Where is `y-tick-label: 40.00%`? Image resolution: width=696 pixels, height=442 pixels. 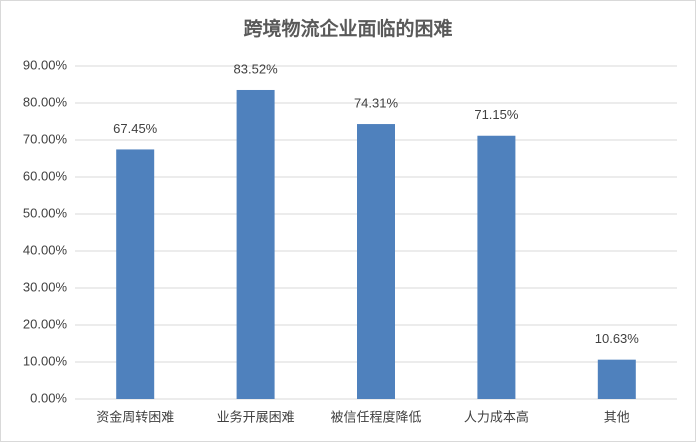 y-tick-label: 40.00% is located at coordinates (45, 249).